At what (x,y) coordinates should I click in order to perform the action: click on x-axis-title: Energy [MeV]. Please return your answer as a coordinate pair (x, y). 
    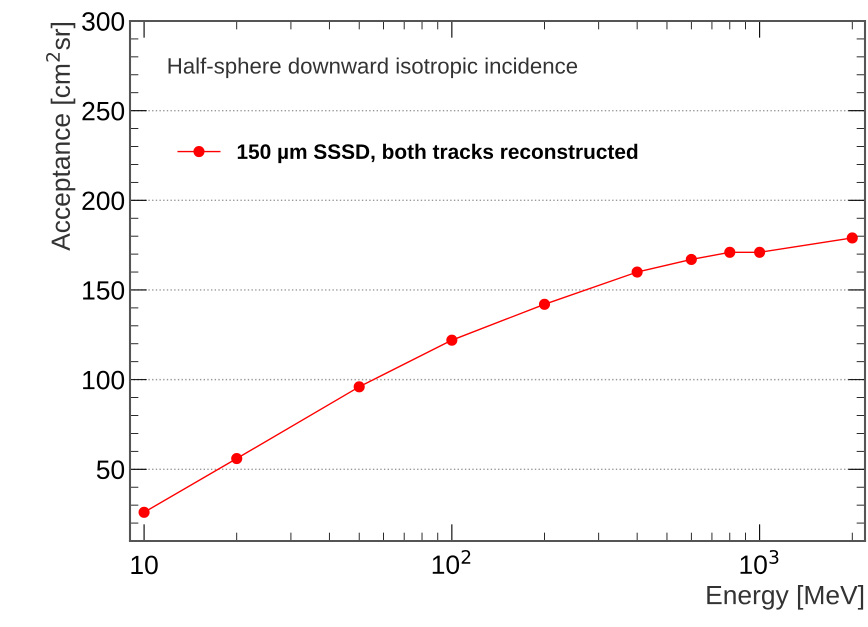
    Looking at the image, I should click on (785, 597).